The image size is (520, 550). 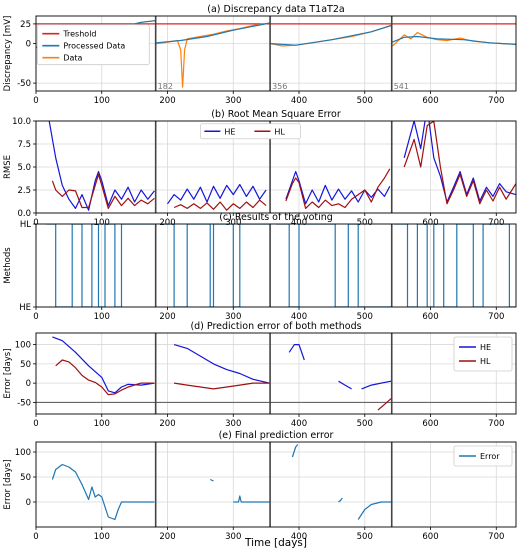 What do you see at coordinates (24, 214) in the screenshot?
I see `y-tick-label: 0.0` at bounding box center [24, 214].